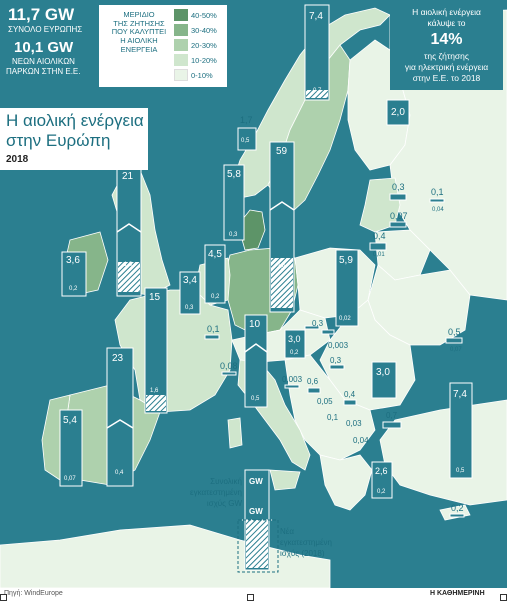 Image resolution: width=507 pixels, height=601 pixels. Describe the element at coordinates (381, 471) in the screenshot. I see `label-greece-total: 2,6` at that location.